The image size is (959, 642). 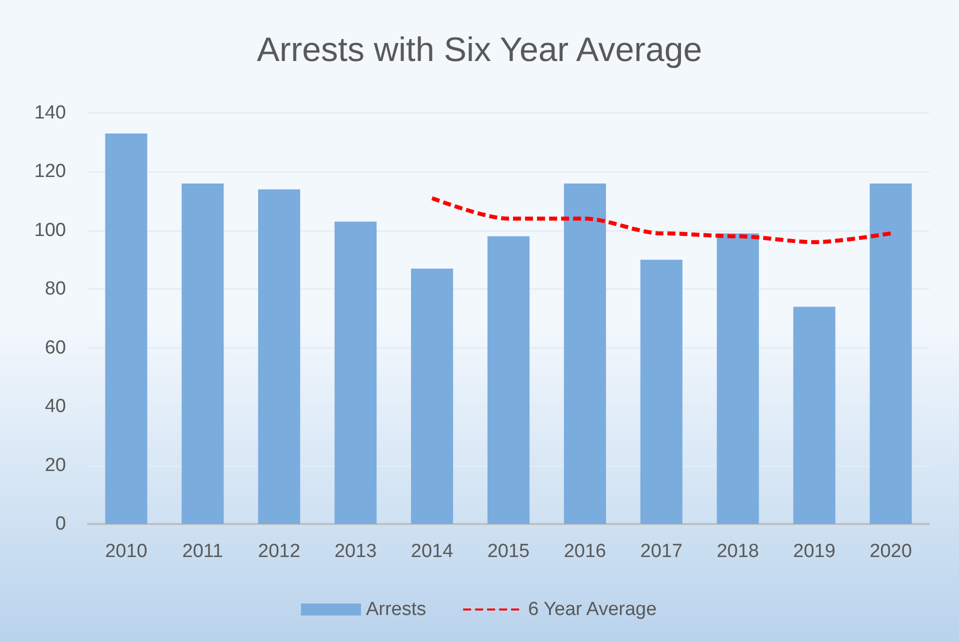 I want to click on y-tick-label: 120, so click(x=50, y=171).